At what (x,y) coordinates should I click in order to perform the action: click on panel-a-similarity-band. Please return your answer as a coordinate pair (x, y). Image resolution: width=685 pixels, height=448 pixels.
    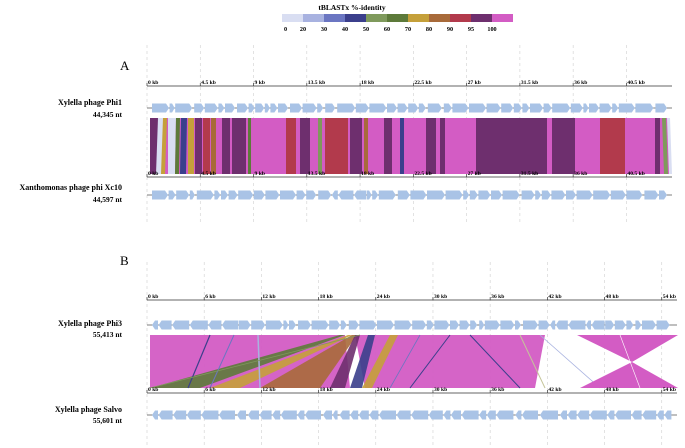
    Looking at the image, I should click on (411, 146).